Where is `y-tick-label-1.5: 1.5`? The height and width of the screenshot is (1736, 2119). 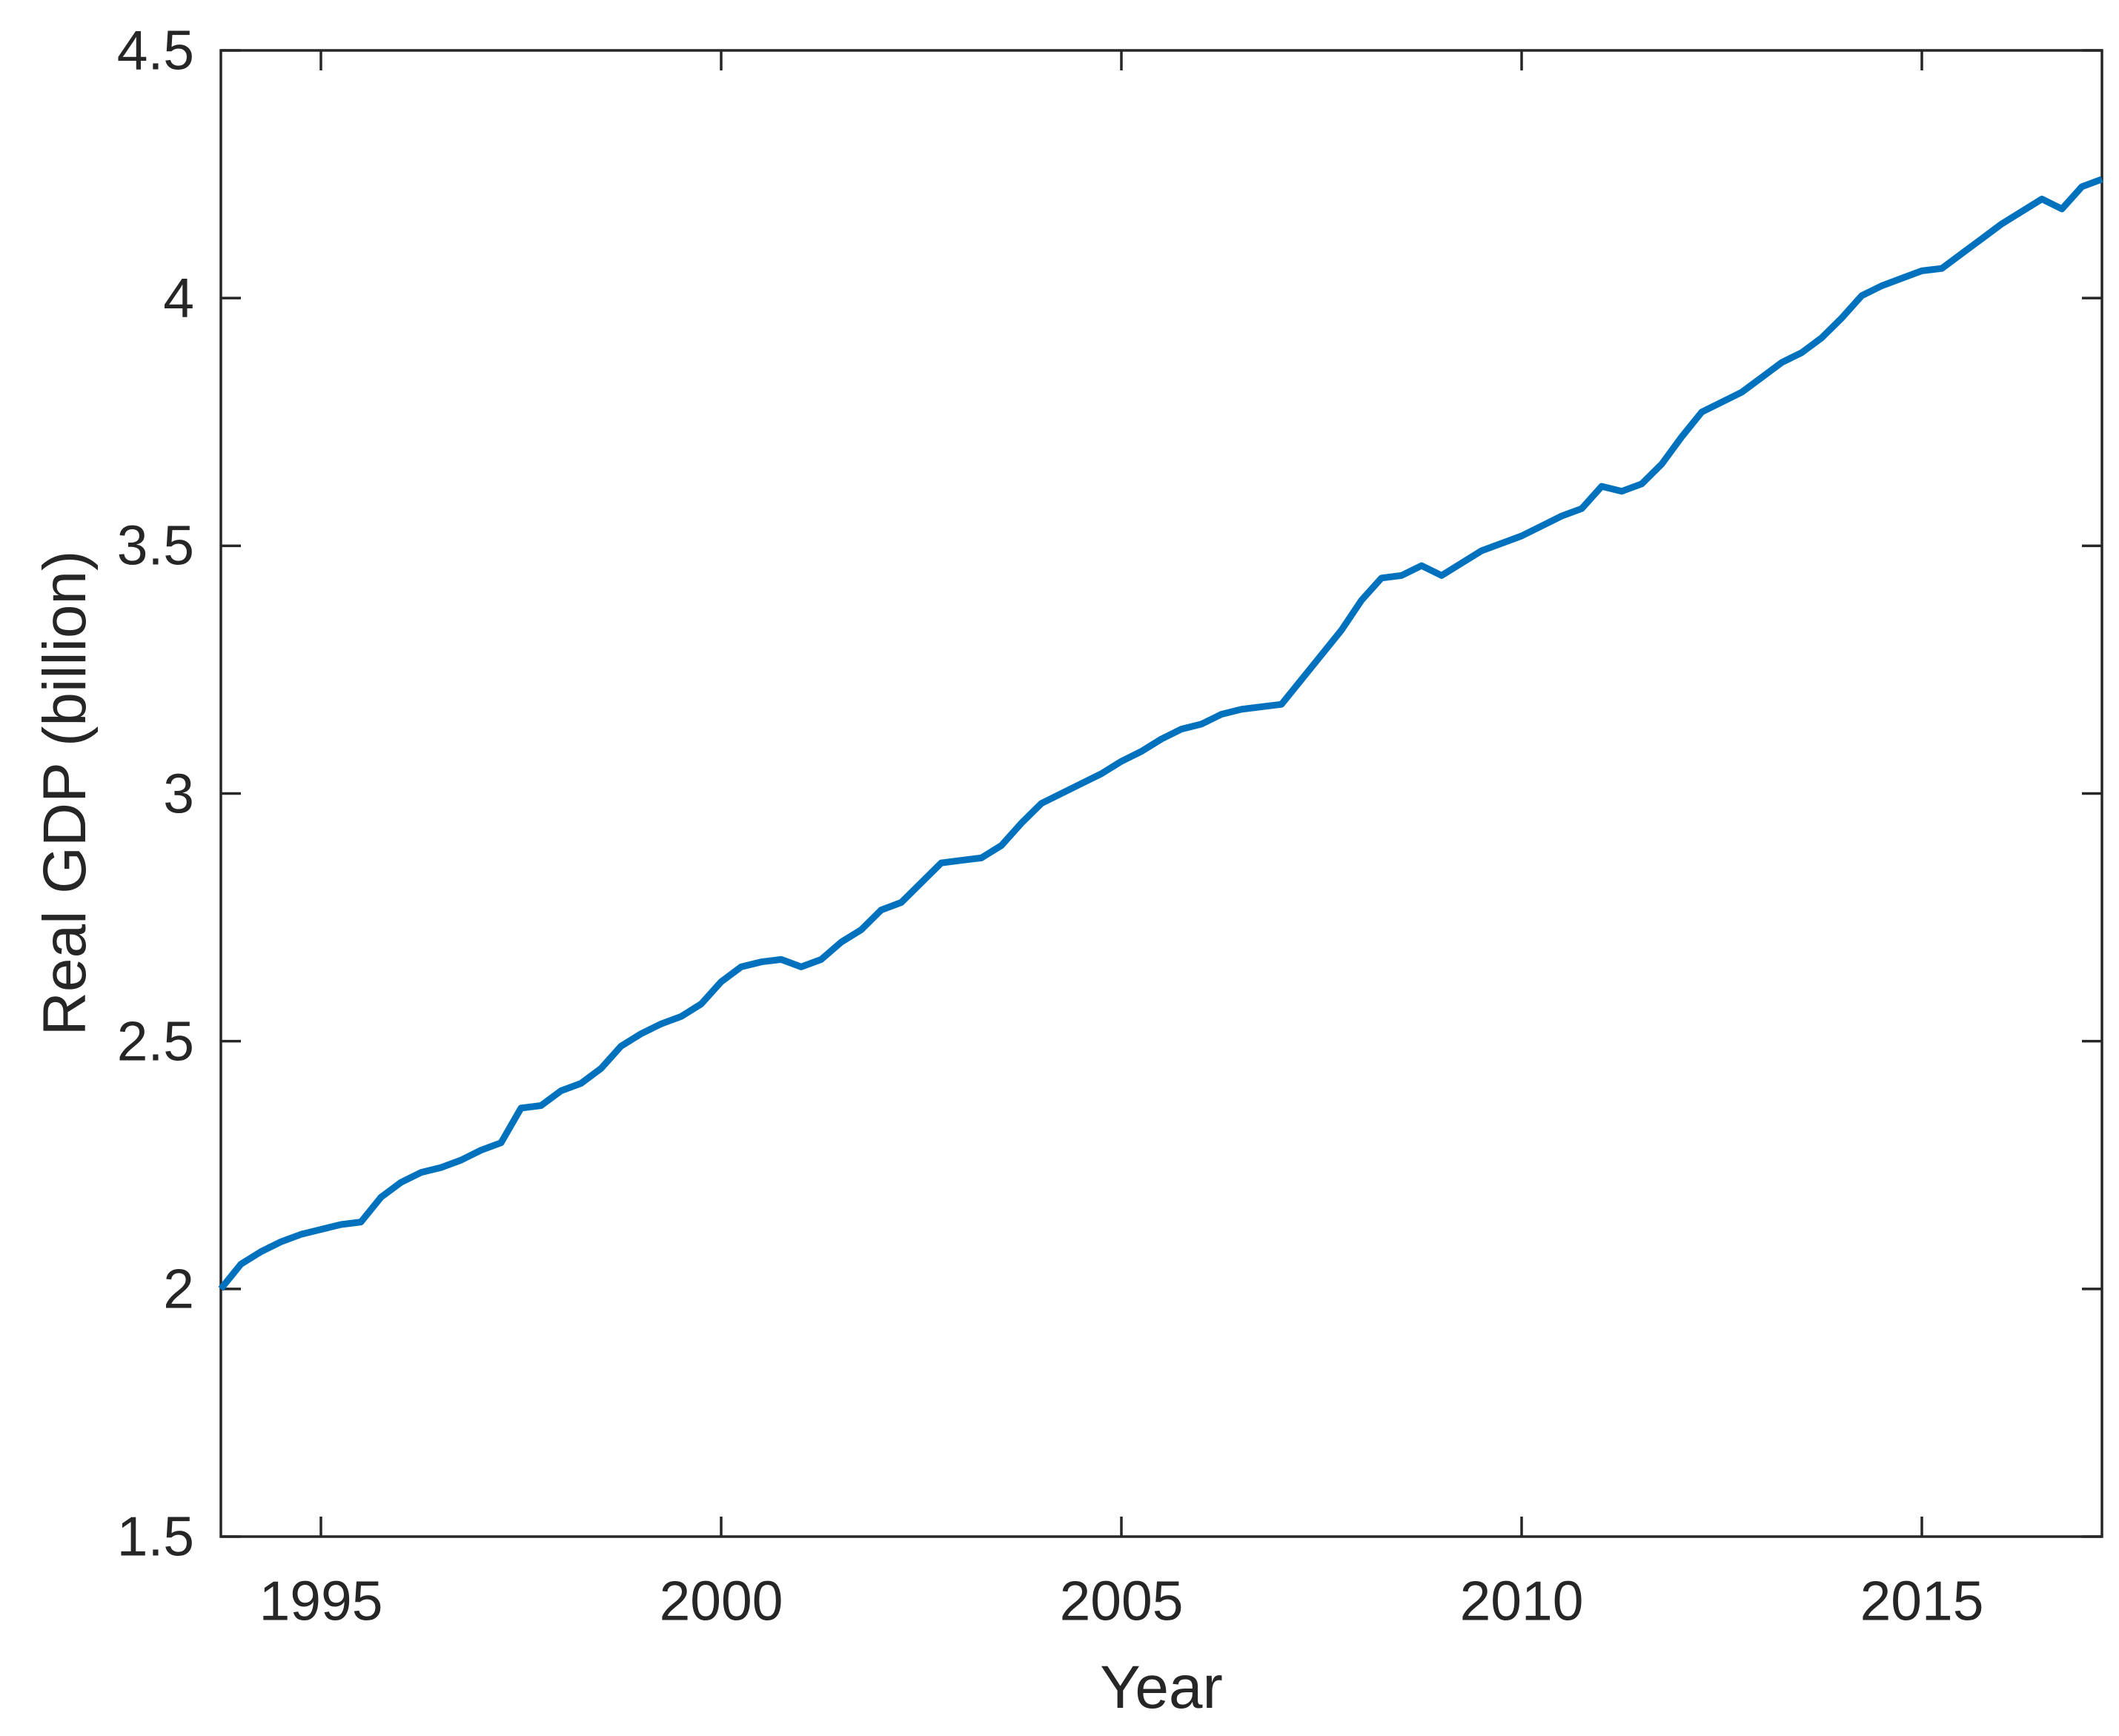 y-tick-label-1.5: 1.5 is located at coordinates (155, 1536).